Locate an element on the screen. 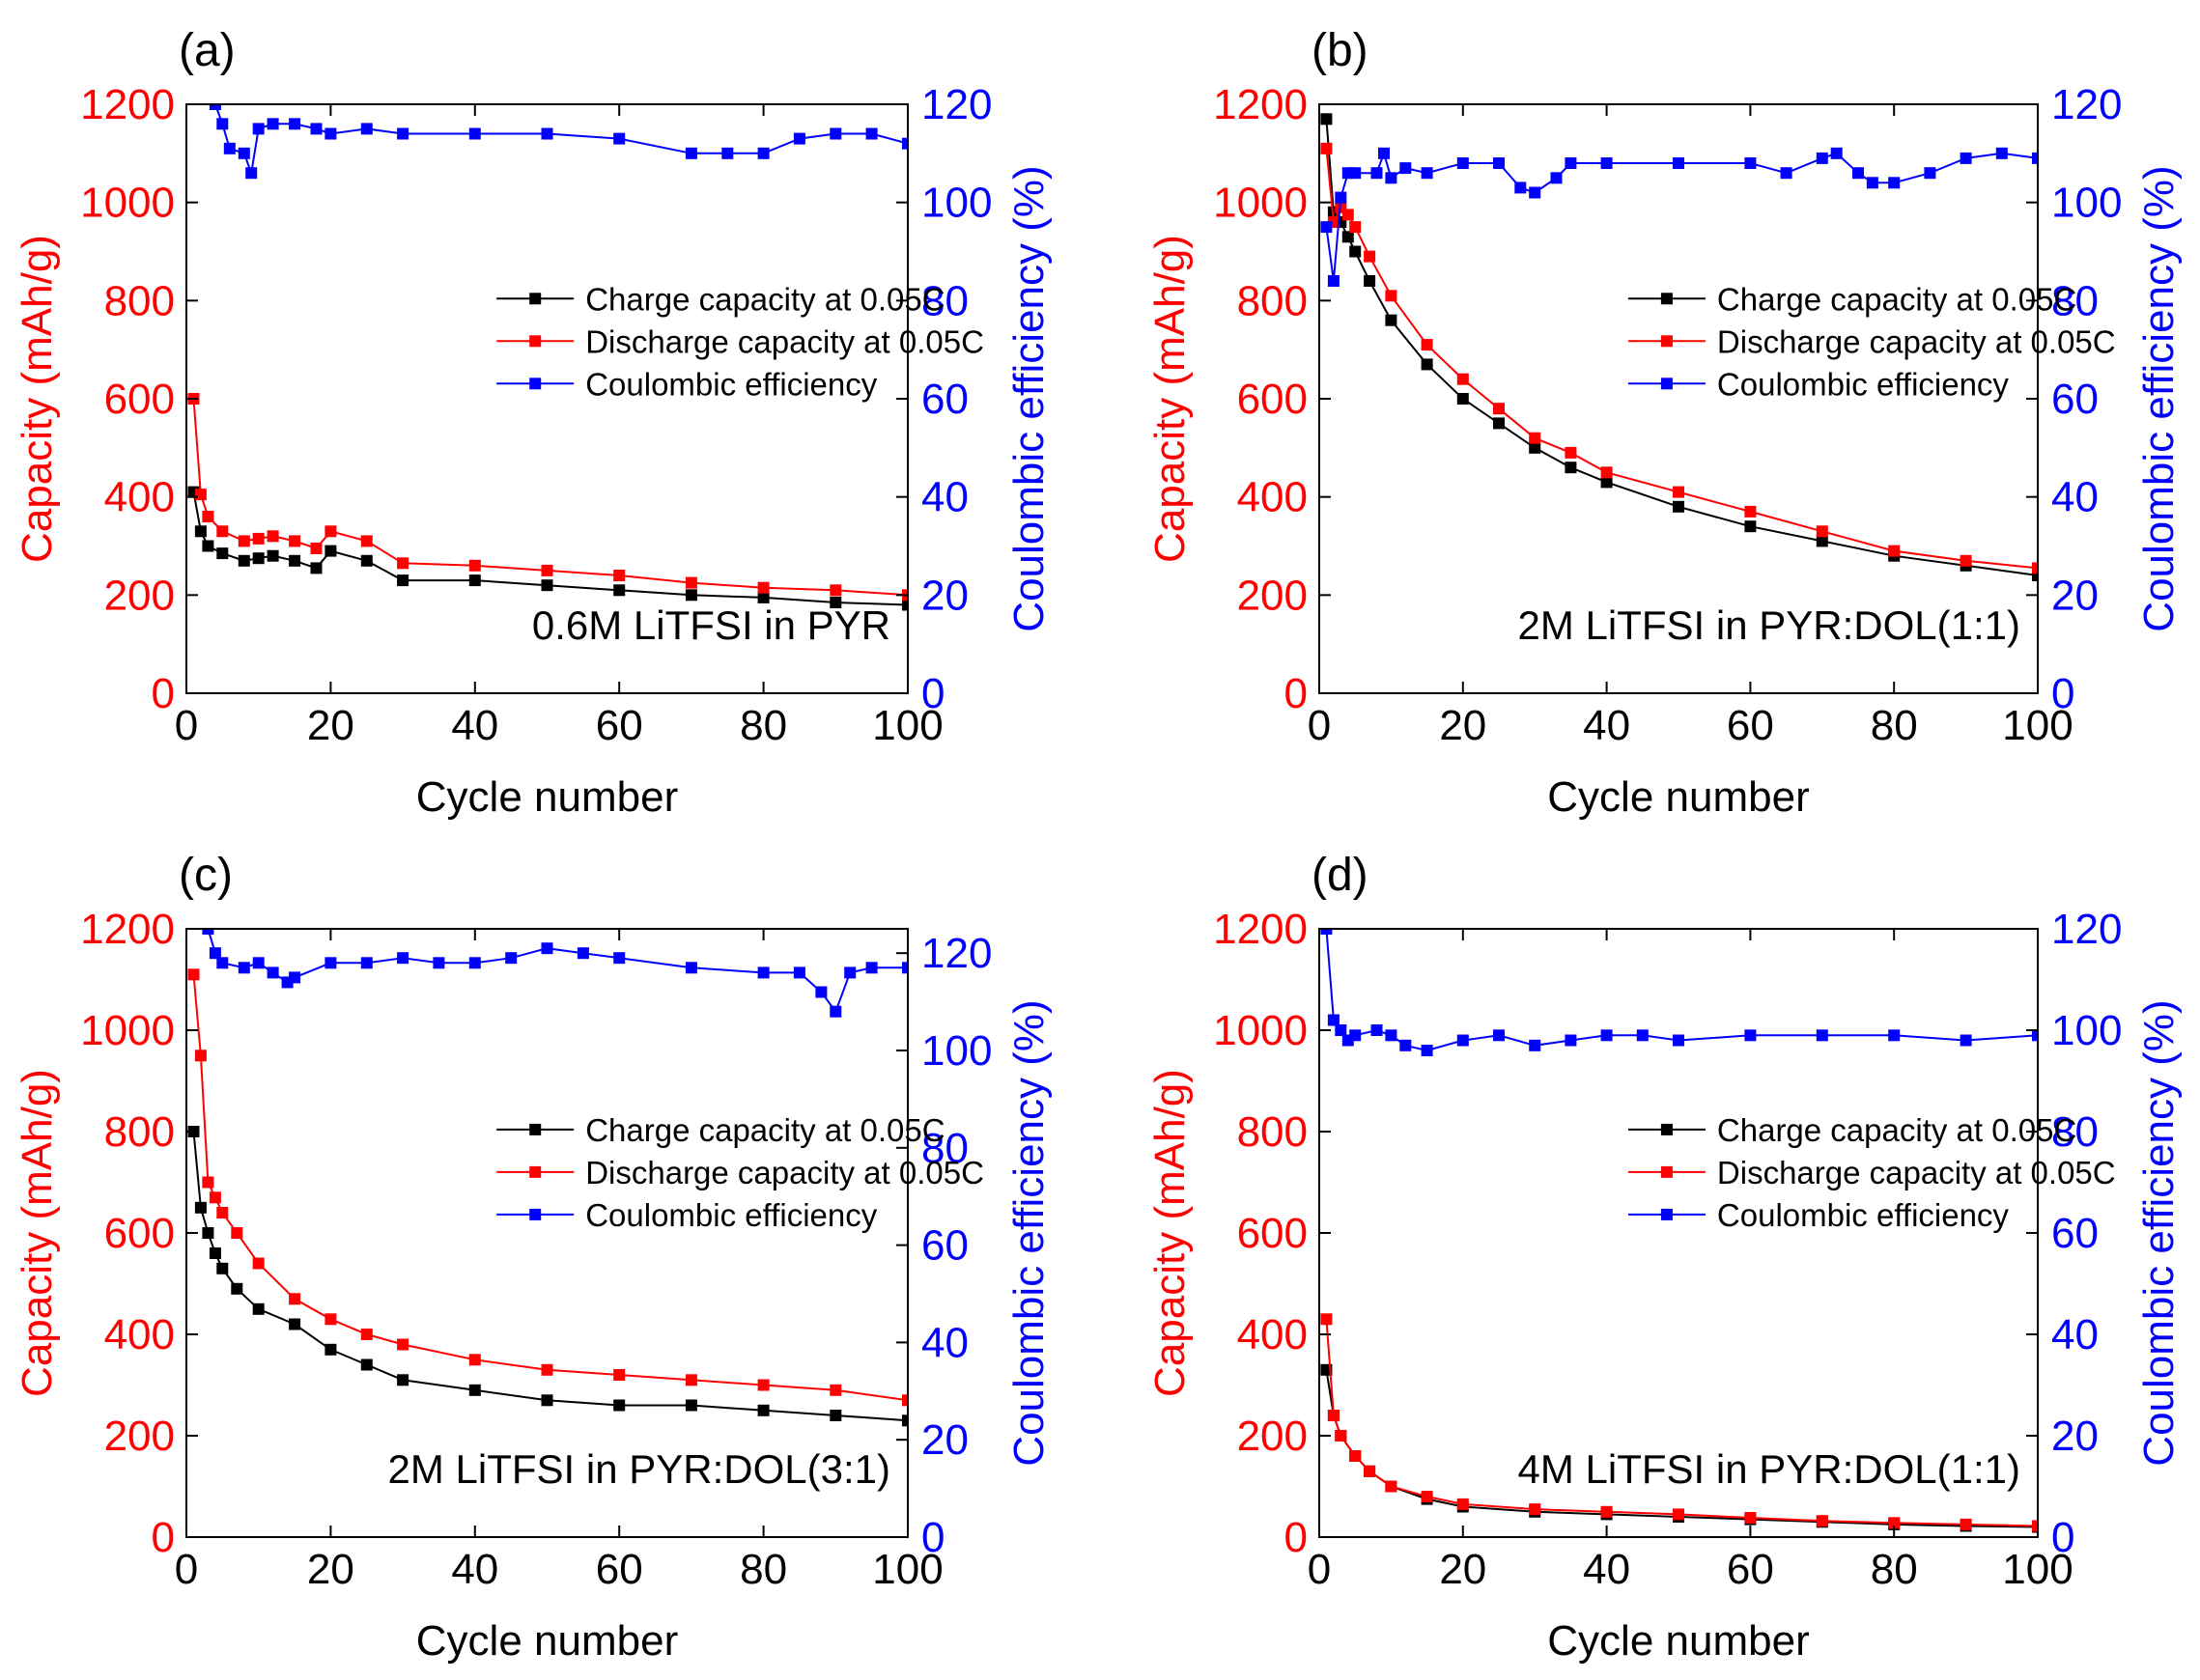 Image resolution: width=2200 pixels, height=1680 pixels. series-line-discharge is located at coordinates (1681, 1423).